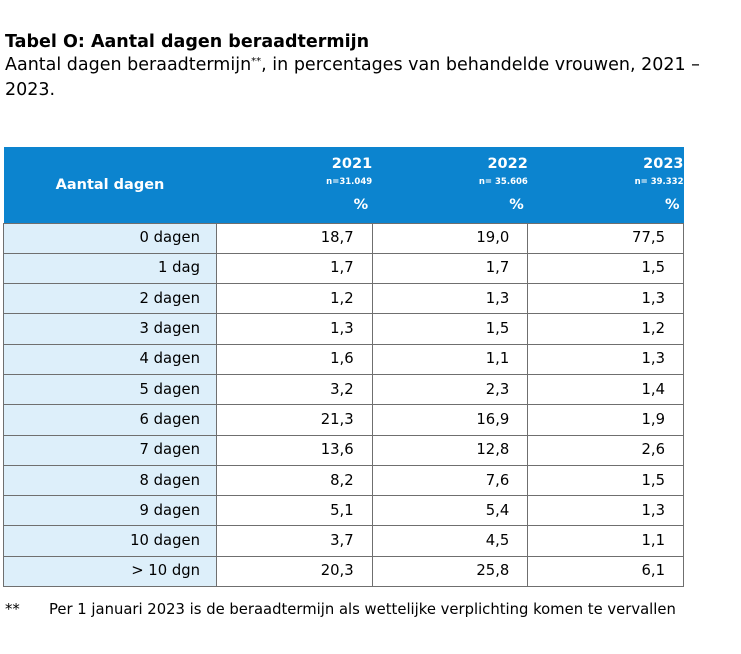 Image resolution: width=741 pixels, height=654 pixels. I want to click on row-label: 9 dagen, so click(110, 511).